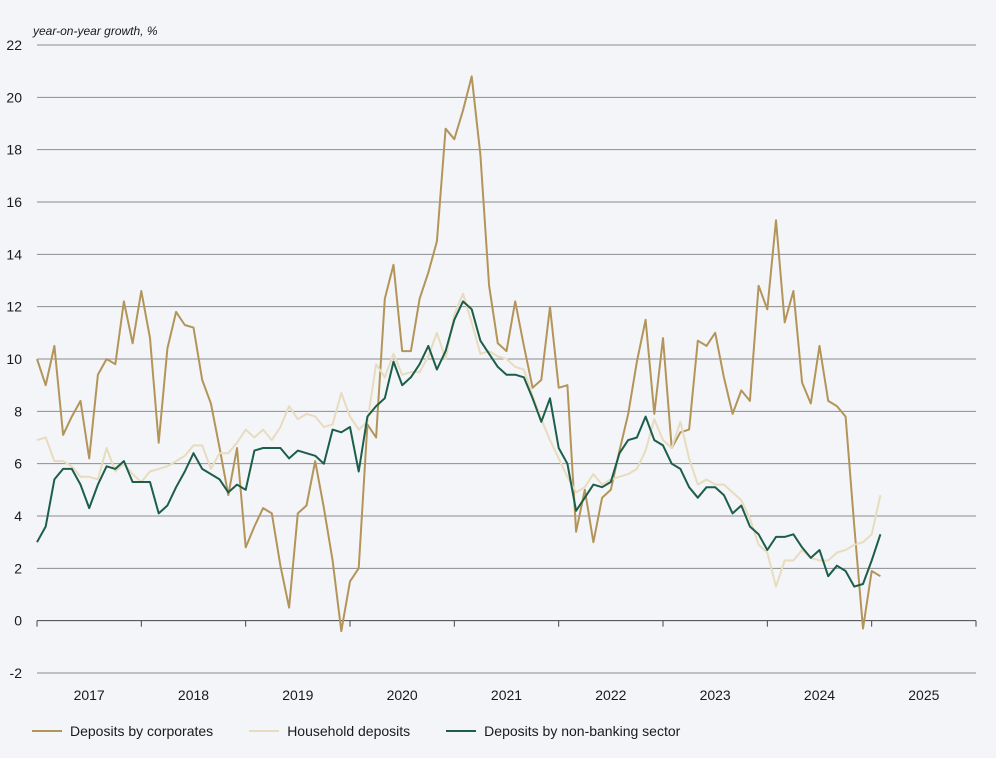  What do you see at coordinates (349, 731) in the screenshot?
I see `legend-label: Household deposits` at bounding box center [349, 731].